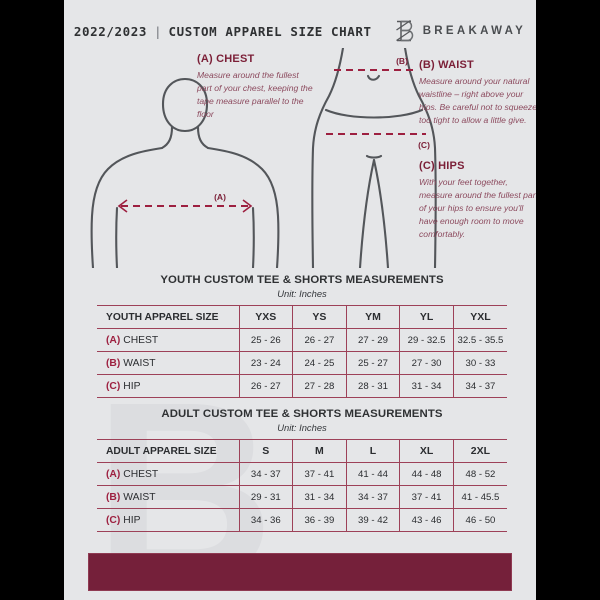  Describe the element at coordinates (372, 317) in the screenshot. I see `youth-size-header-ym: YM` at that location.